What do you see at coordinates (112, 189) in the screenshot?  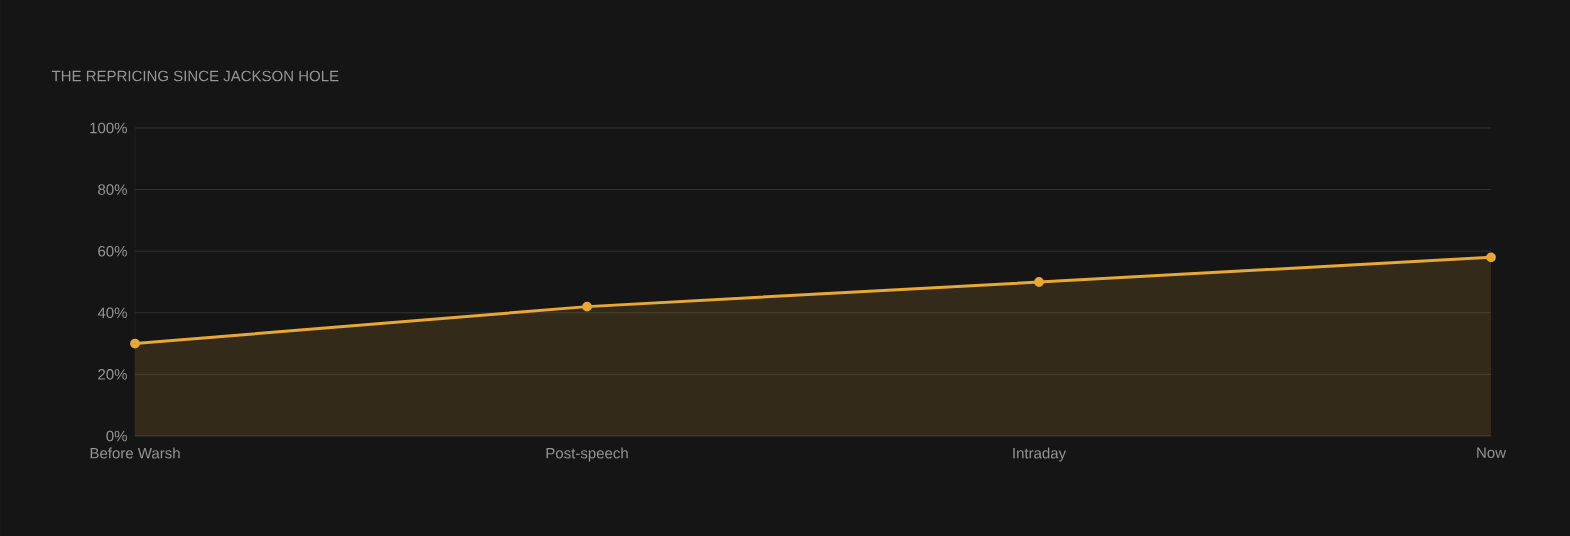 I see `y-tick-label: 80%` at bounding box center [112, 189].